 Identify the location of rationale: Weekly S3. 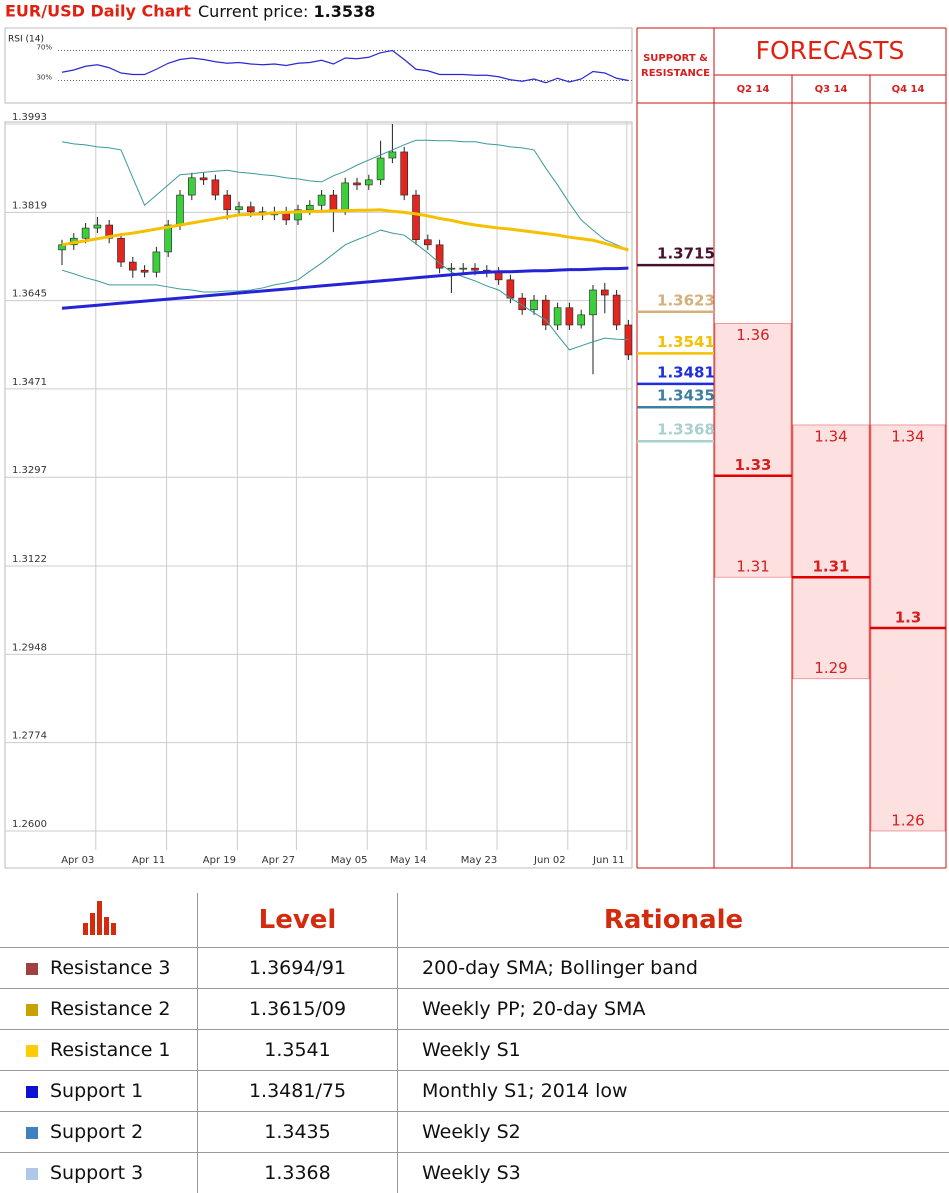
(673, 1173).